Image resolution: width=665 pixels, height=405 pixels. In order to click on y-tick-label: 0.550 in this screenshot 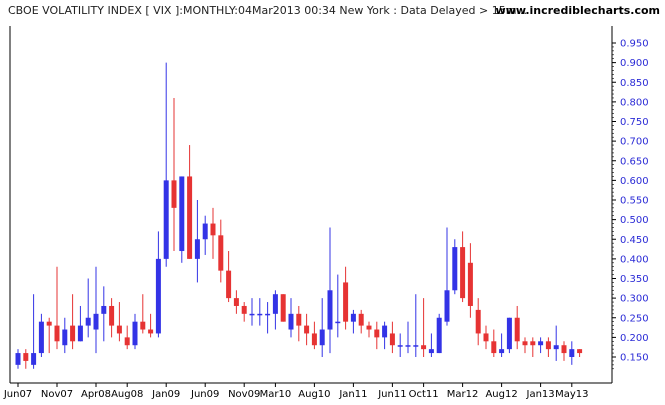, I will do `click(634, 201)`.